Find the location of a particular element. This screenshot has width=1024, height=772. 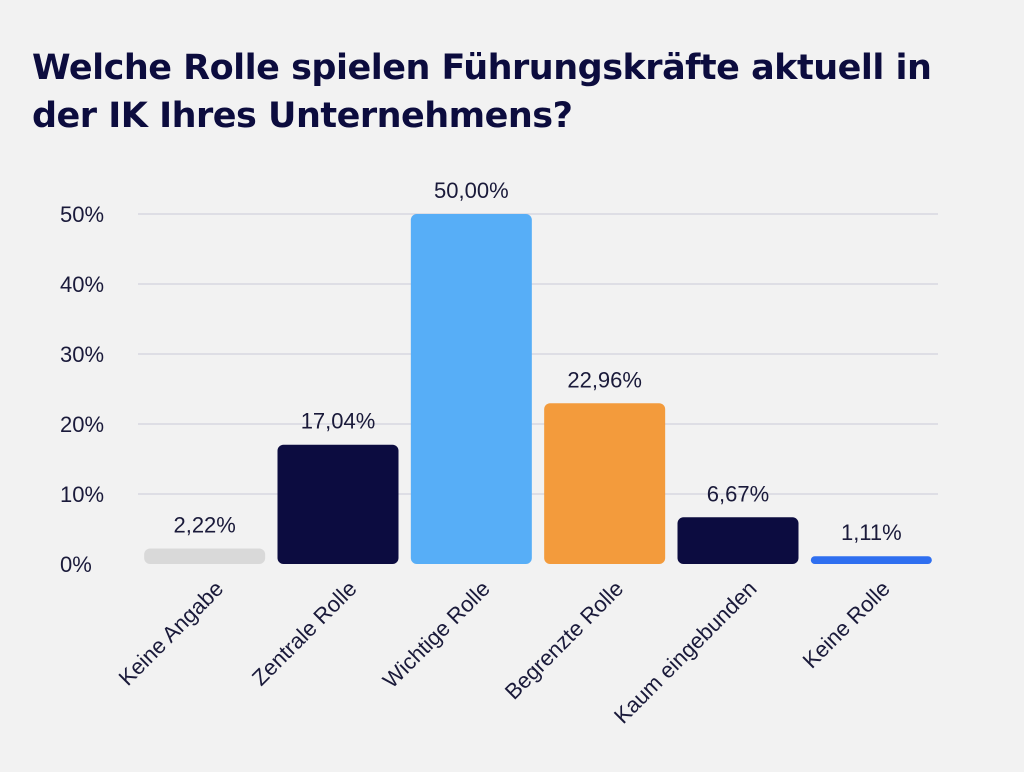

category-label: Keine Rolle is located at coordinates (846, 624).